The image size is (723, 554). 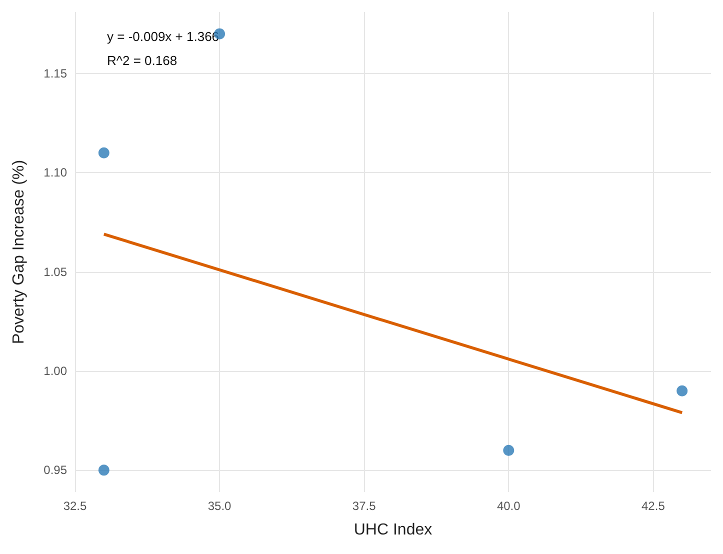 What do you see at coordinates (56, 371) in the screenshot?
I see `y-tick-label: 1.00` at bounding box center [56, 371].